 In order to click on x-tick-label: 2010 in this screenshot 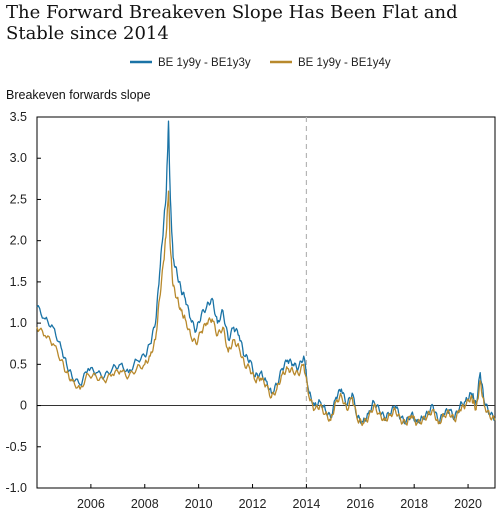, I will do `click(199, 504)`.